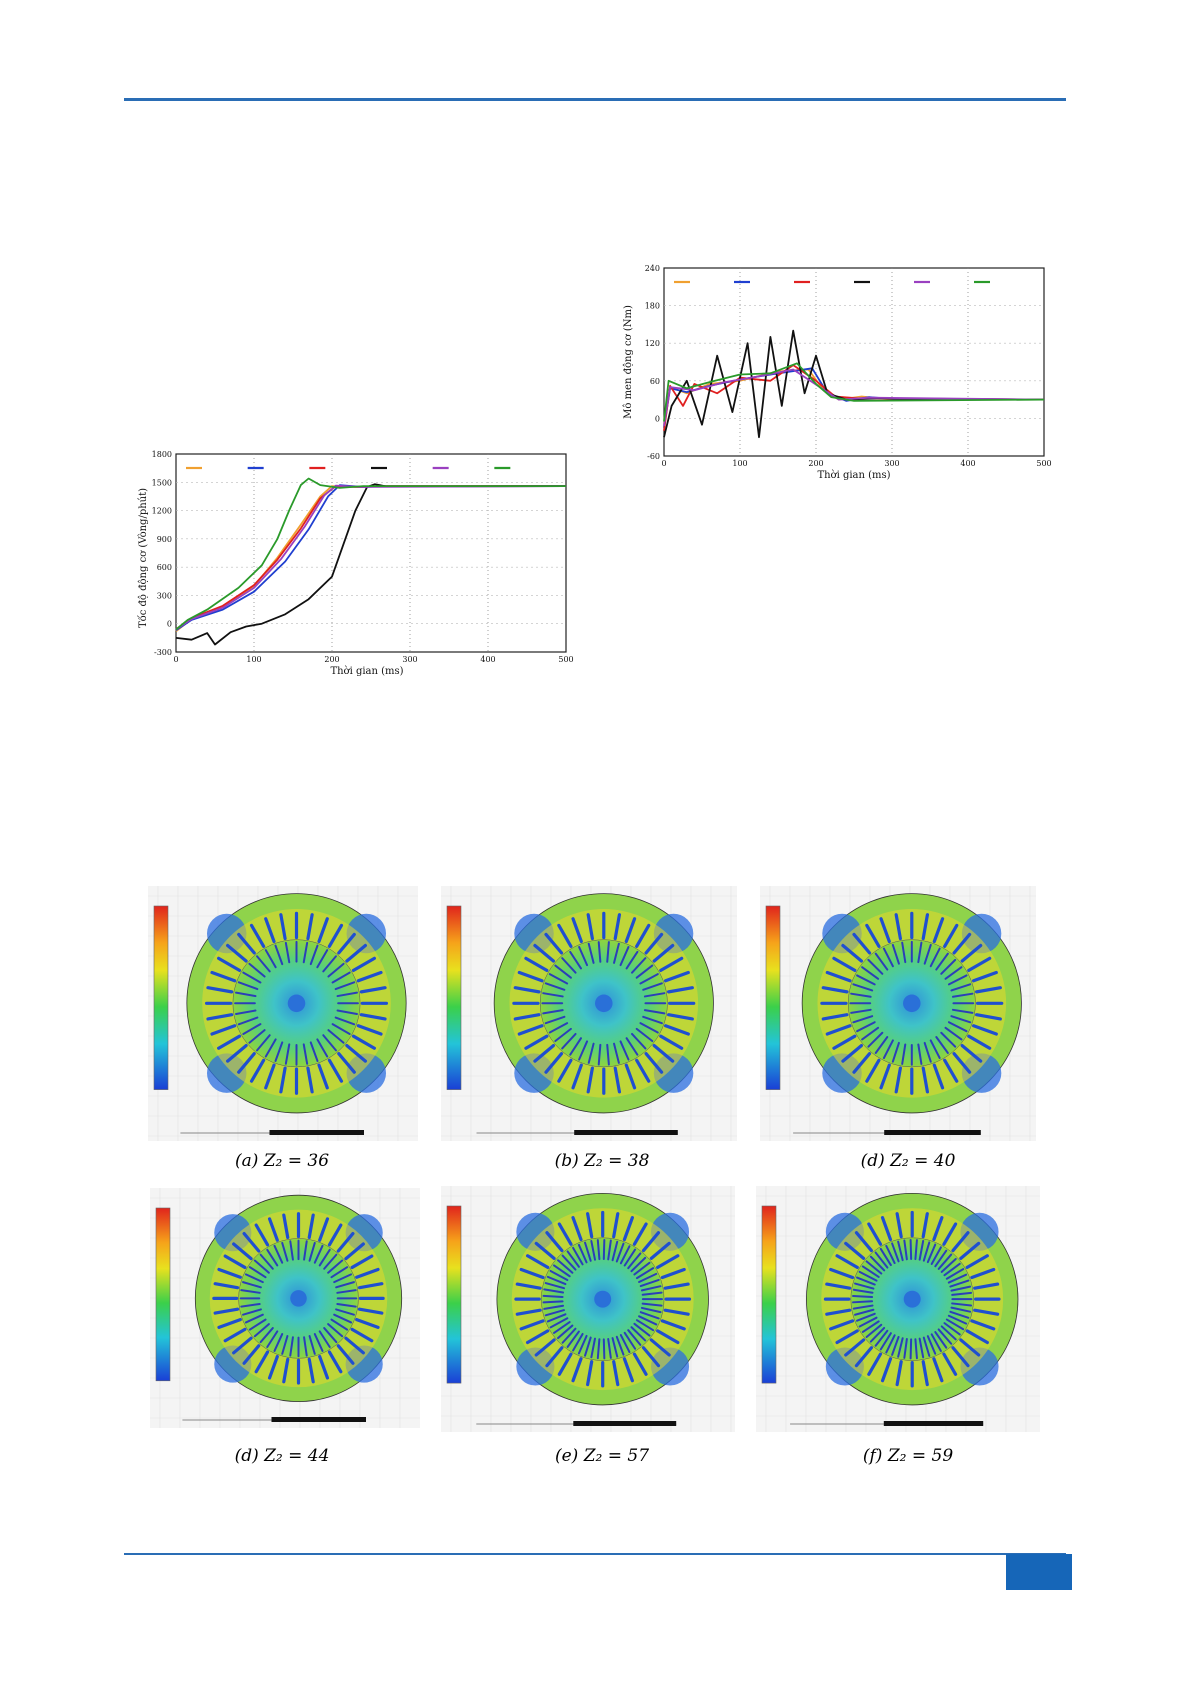 The width and height of the screenshot is (1192, 1685). I want to click on torque-chart-x-tick-label: 0, so click(663, 463).